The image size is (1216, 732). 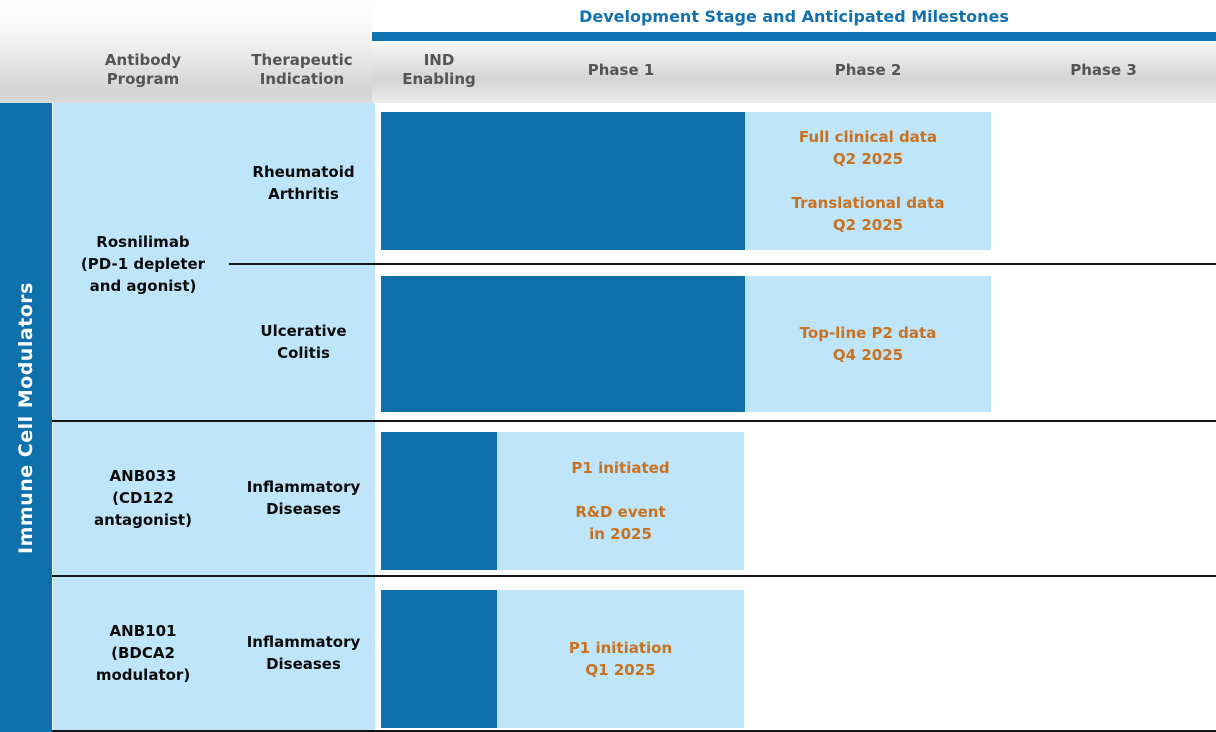 I want to click on milestone-text: P1 initiation Q1 2025, so click(x=620, y=659).